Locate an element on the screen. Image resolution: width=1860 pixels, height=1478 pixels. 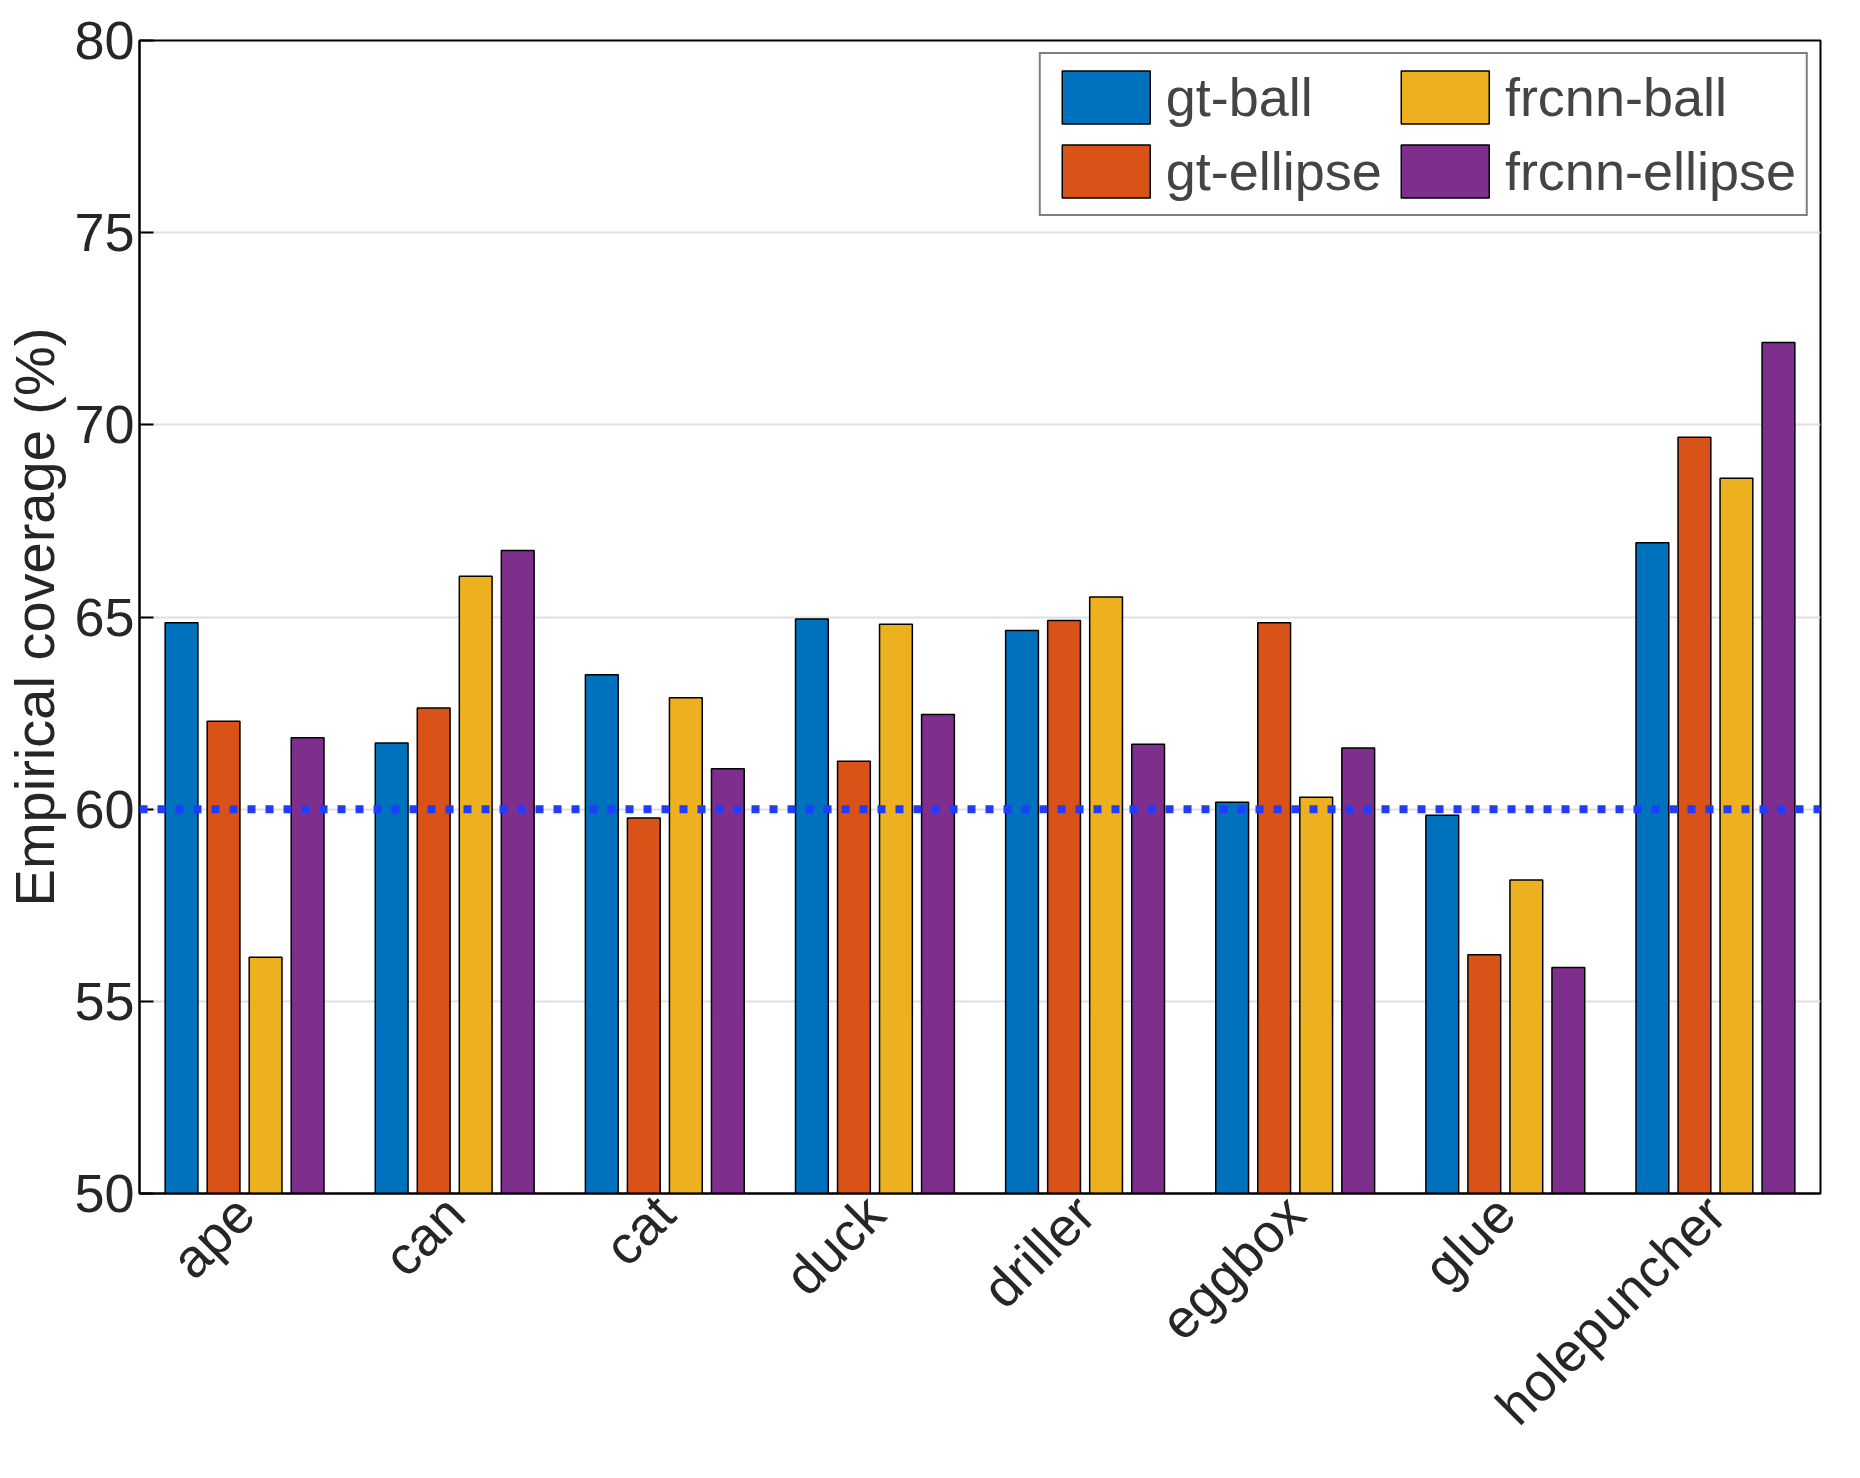
y-tick-label: 80 is located at coordinates (104, 40).